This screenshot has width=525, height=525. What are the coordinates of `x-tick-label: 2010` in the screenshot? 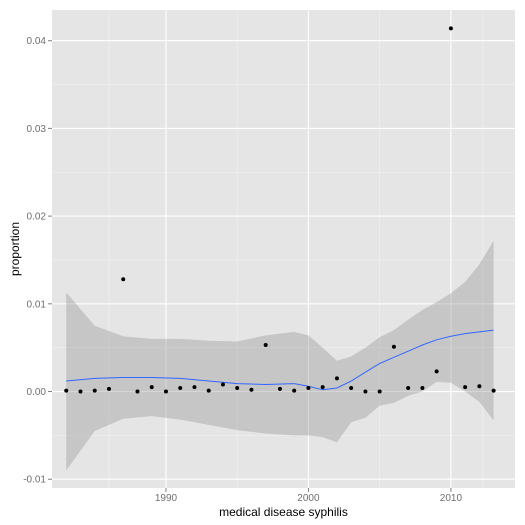 It's located at (451, 498).